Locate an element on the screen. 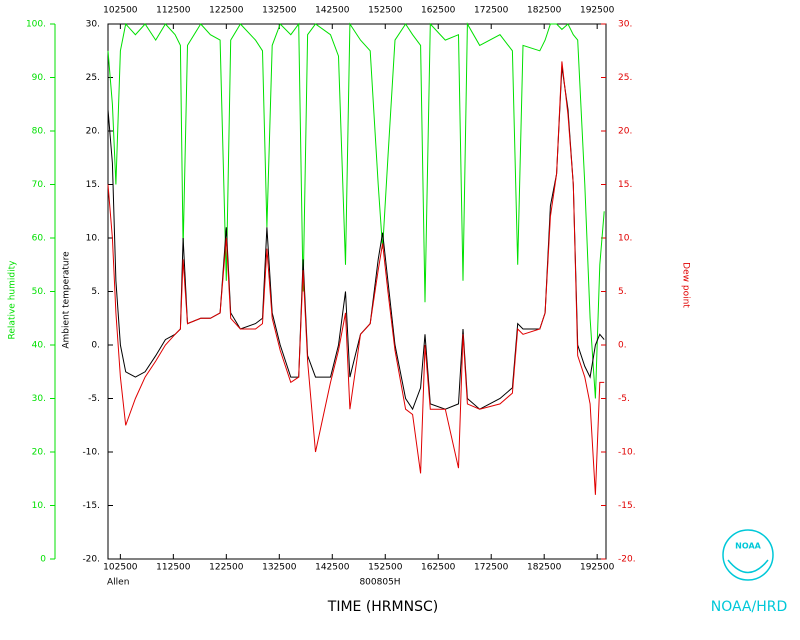 The width and height of the screenshot is (800, 640). x-tick-label: 112500 is located at coordinates (173, 568).